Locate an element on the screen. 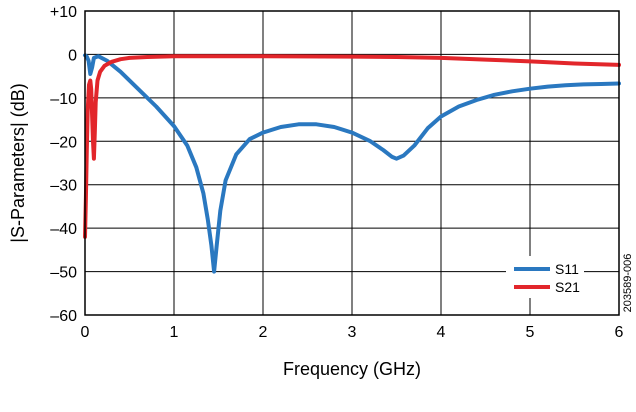 Image resolution: width=636 pixels, height=412 pixels. legend-background is located at coordinates (545, 277).